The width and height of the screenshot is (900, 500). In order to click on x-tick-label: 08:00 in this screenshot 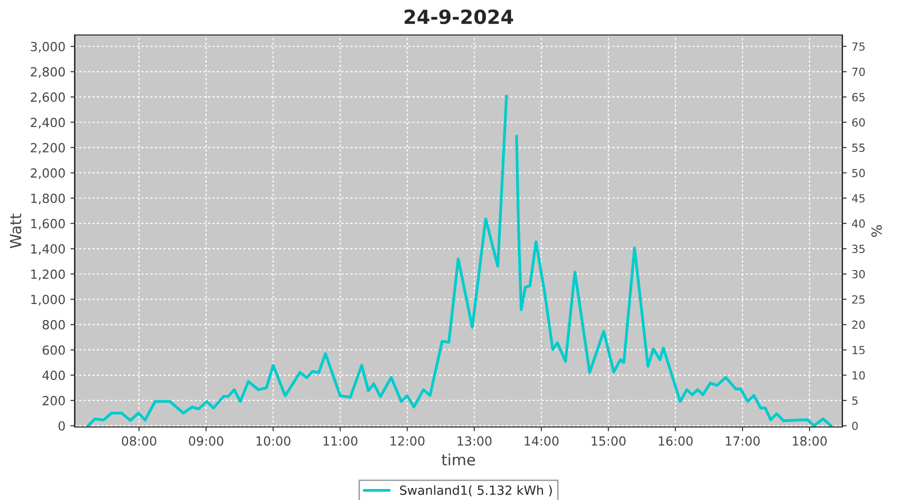, I will do `click(139, 441)`.